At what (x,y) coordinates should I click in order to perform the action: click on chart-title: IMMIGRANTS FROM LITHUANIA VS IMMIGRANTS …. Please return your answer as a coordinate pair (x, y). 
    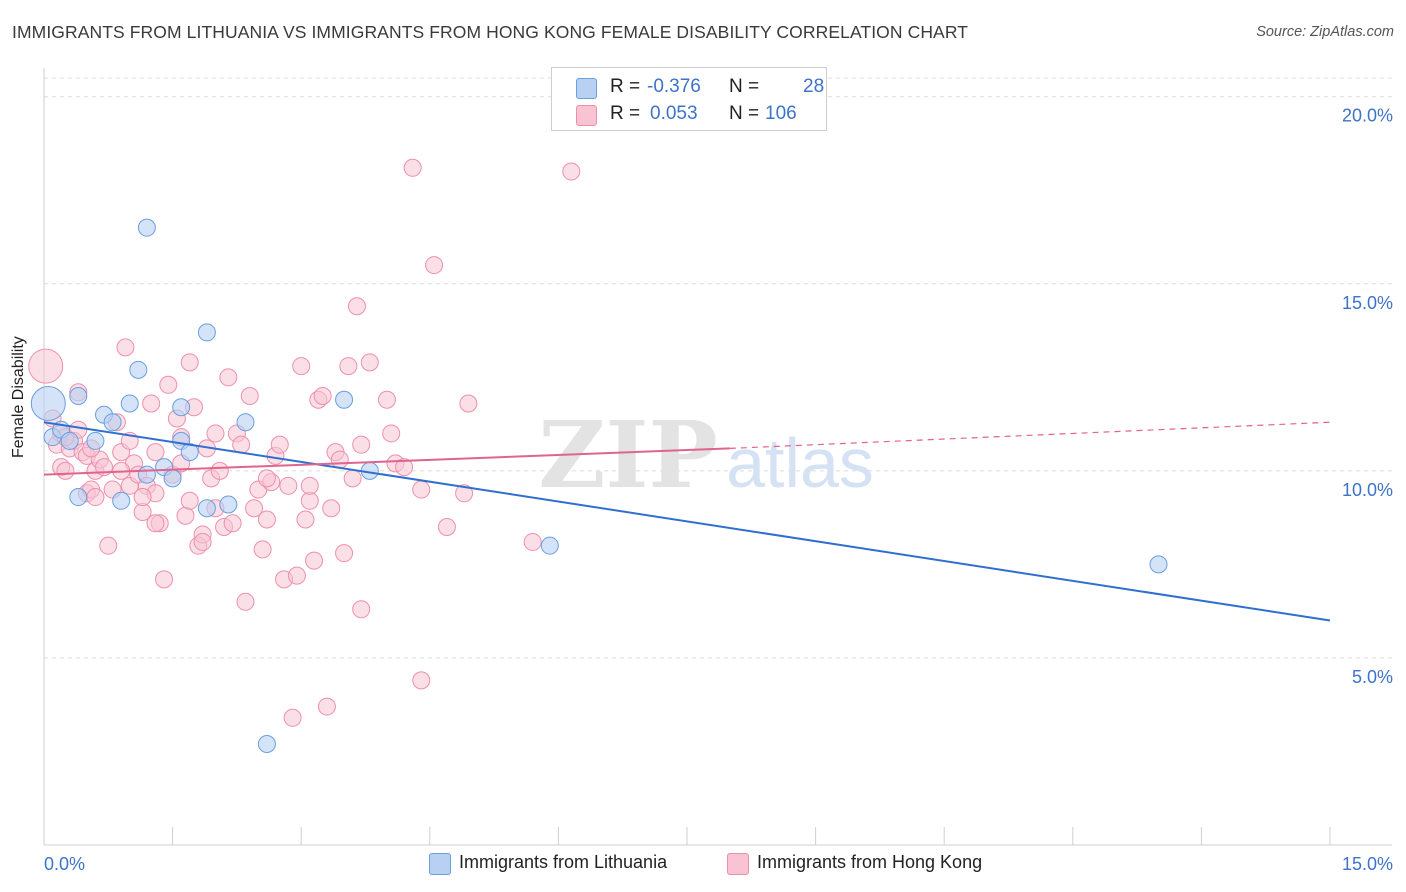
    Looking at the image, I should click on (490, 32).